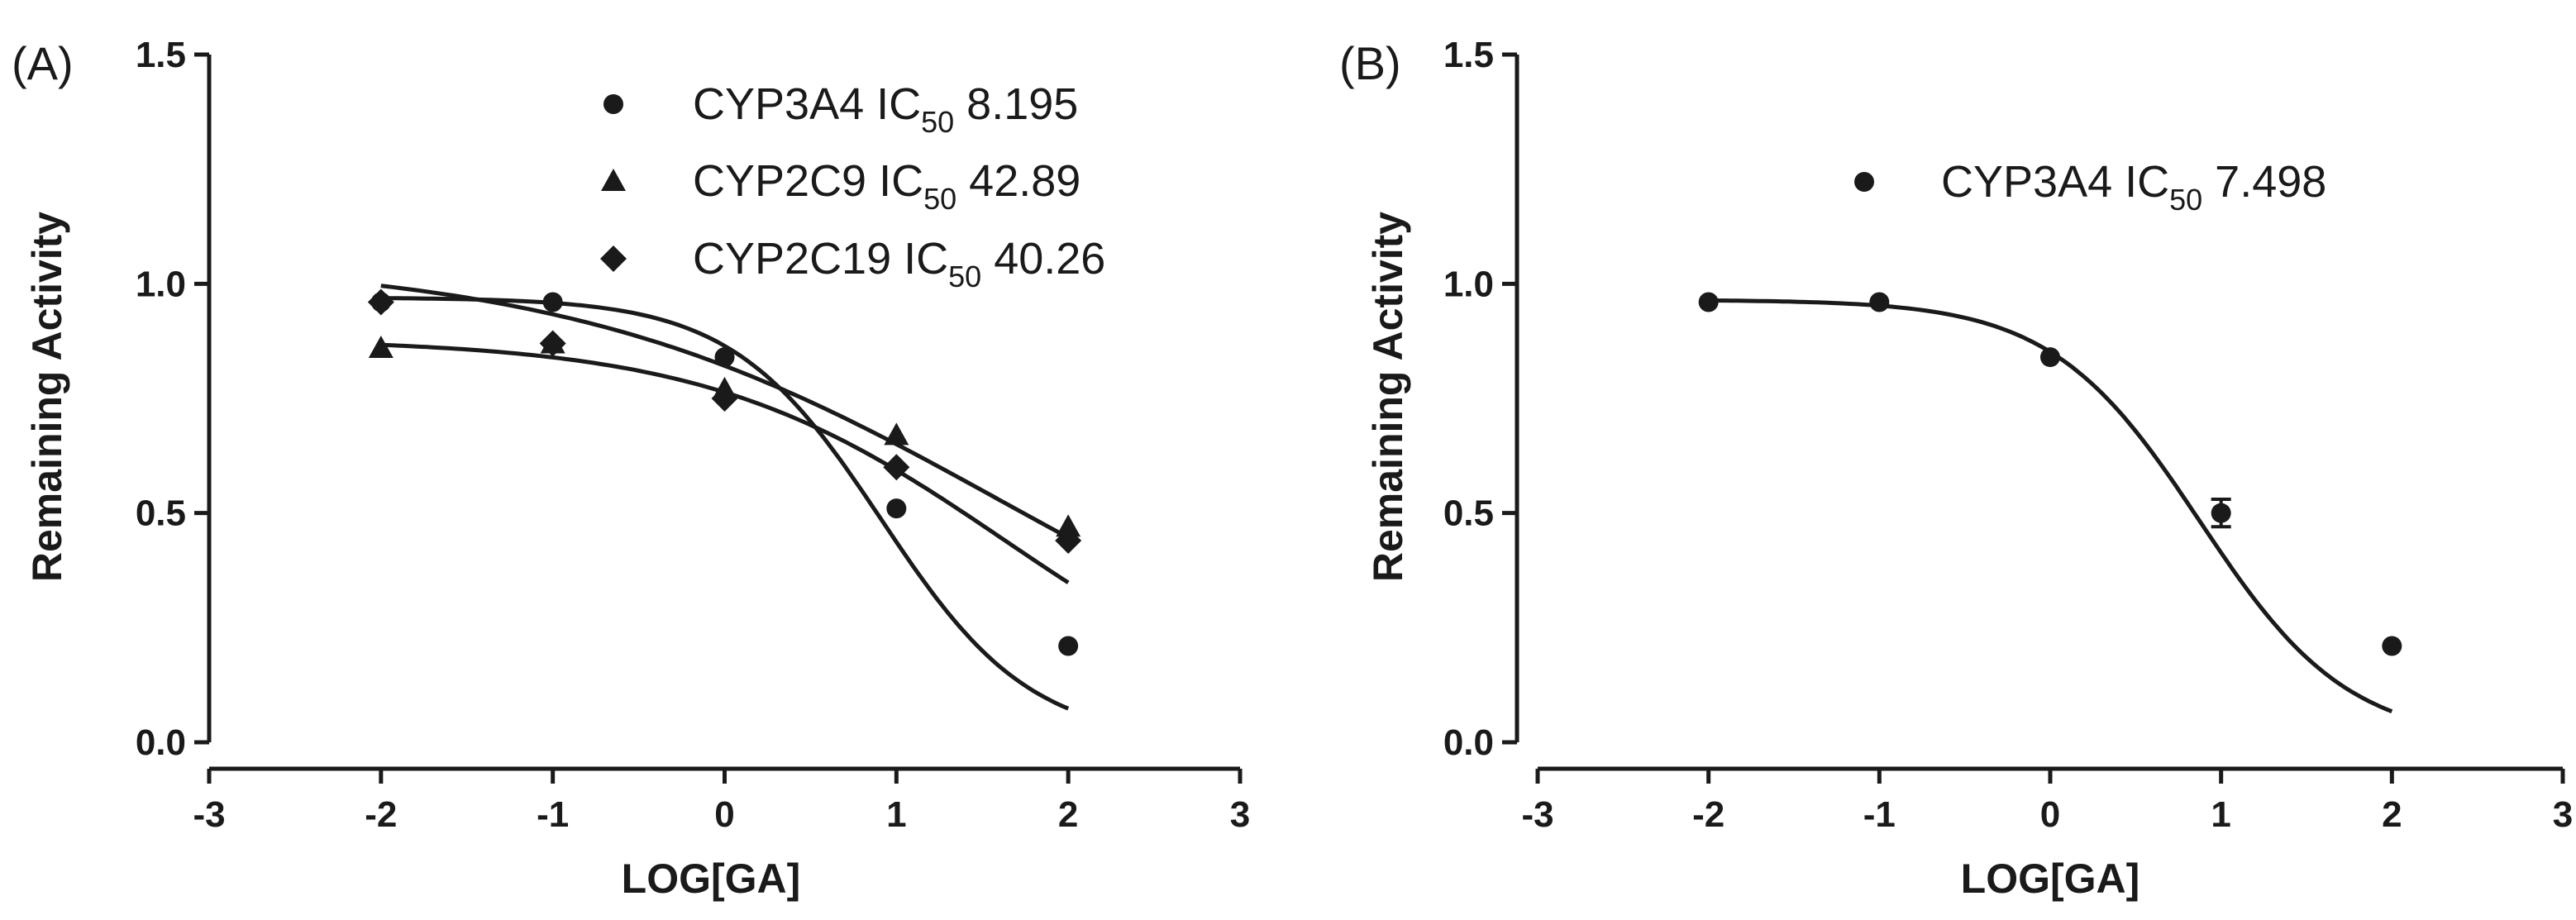 The image size is (2576, 920). Describe the element at coordinates (1370, 63) in the screenshot. I see `panel-label: (B)` at that location.